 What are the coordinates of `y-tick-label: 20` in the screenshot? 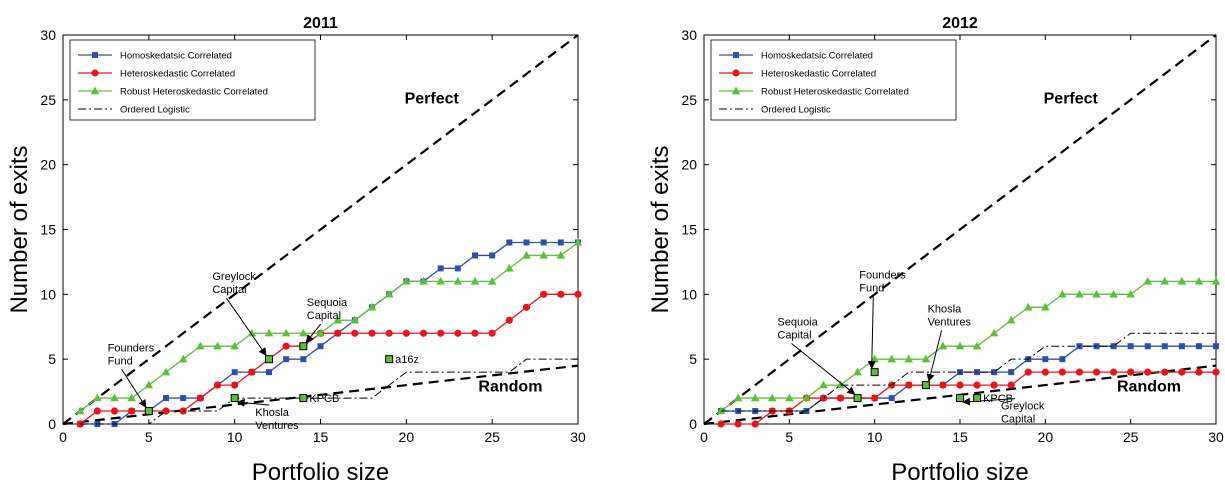 It's located at (689, 165).